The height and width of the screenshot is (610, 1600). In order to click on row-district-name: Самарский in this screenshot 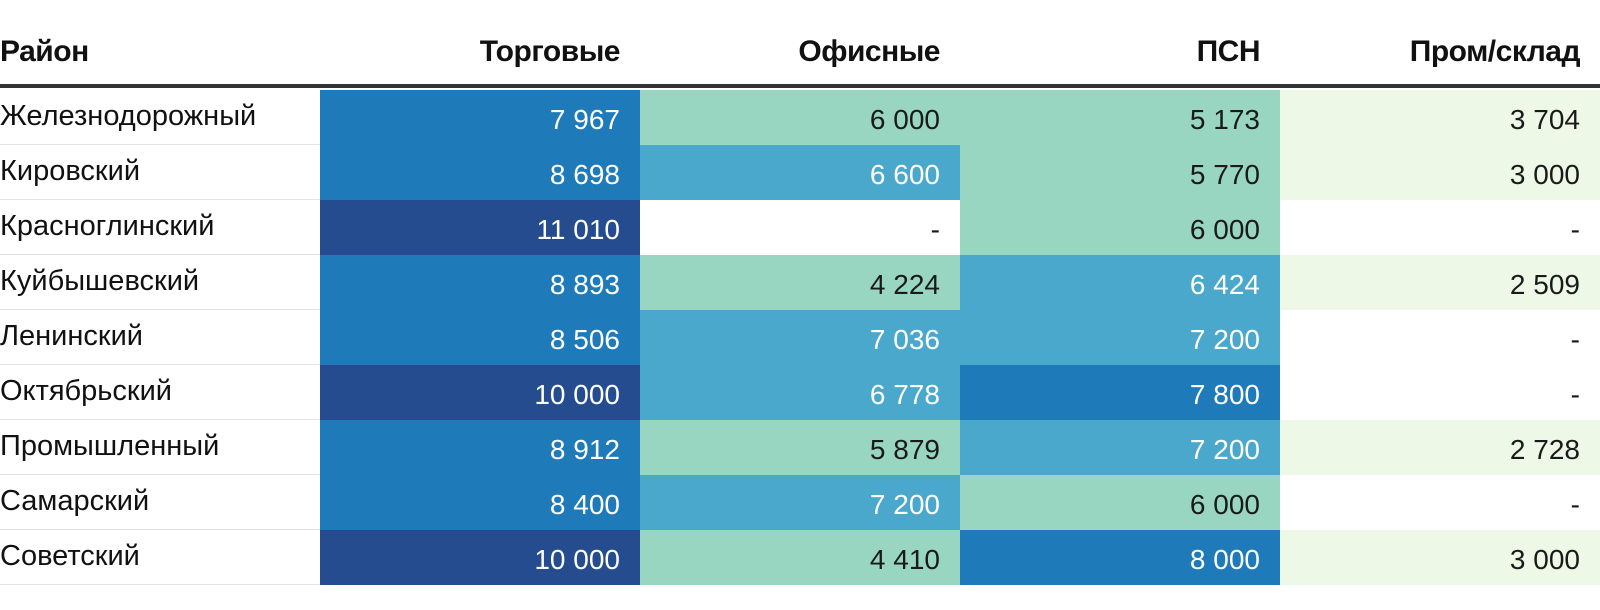, I will do `click(75, 501)`.